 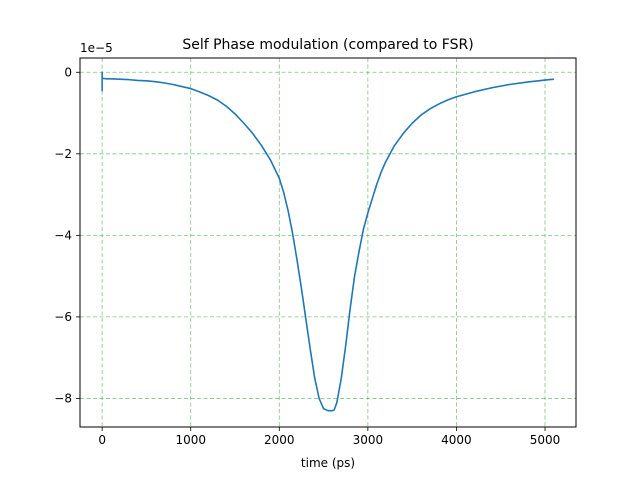 What do you see at coordinates (327, 45) in the screenshot?
I see `chart-title: Self Phase modulation (compared to FSR)` at bounding box center [327, 45].